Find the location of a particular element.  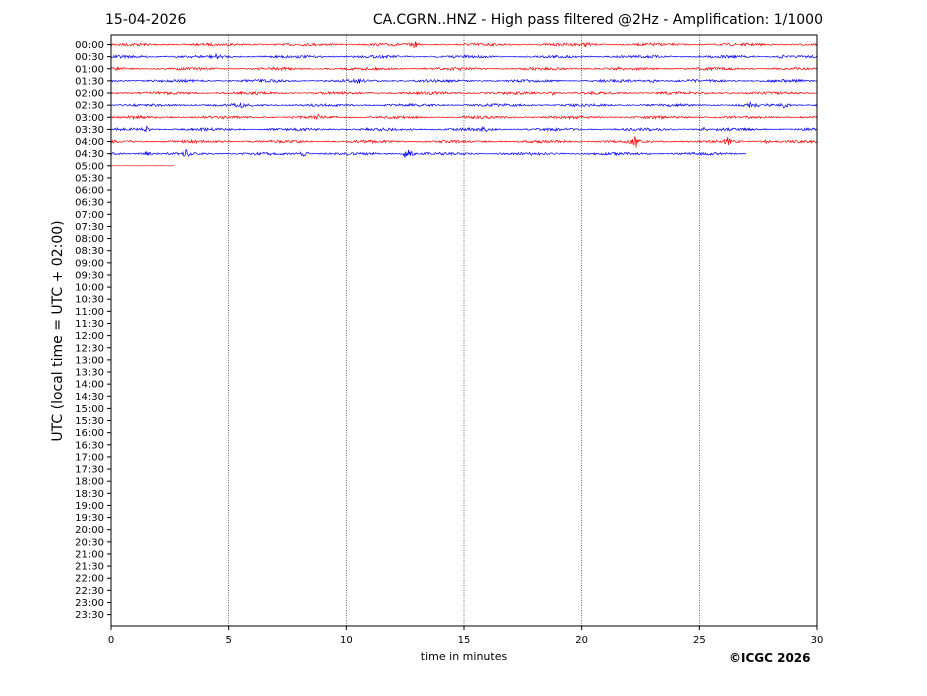

y-tick-label: 18:30 is located at coordinates (89, 494).